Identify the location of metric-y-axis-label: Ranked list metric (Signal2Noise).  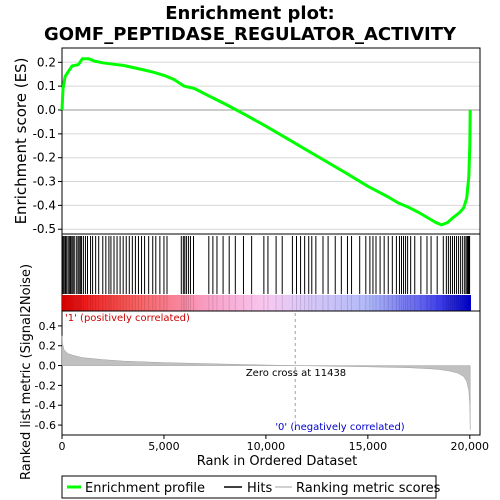
(26, 372).